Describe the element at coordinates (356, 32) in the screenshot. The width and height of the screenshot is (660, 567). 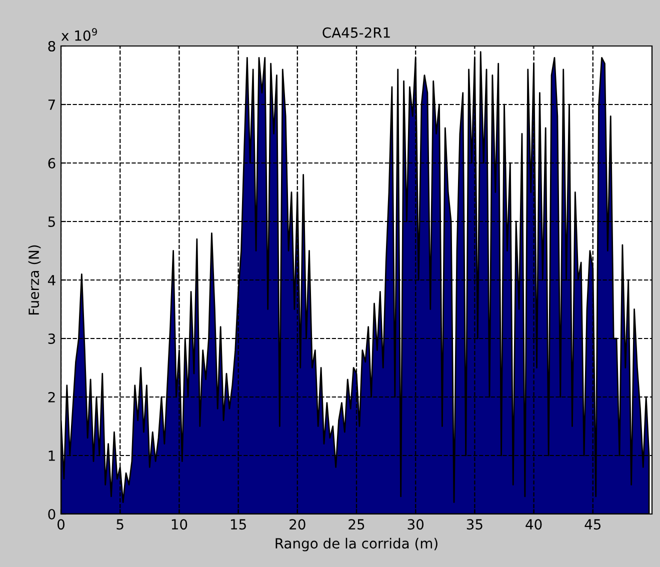
I see `chart-title: CA45-2R1` at that location.